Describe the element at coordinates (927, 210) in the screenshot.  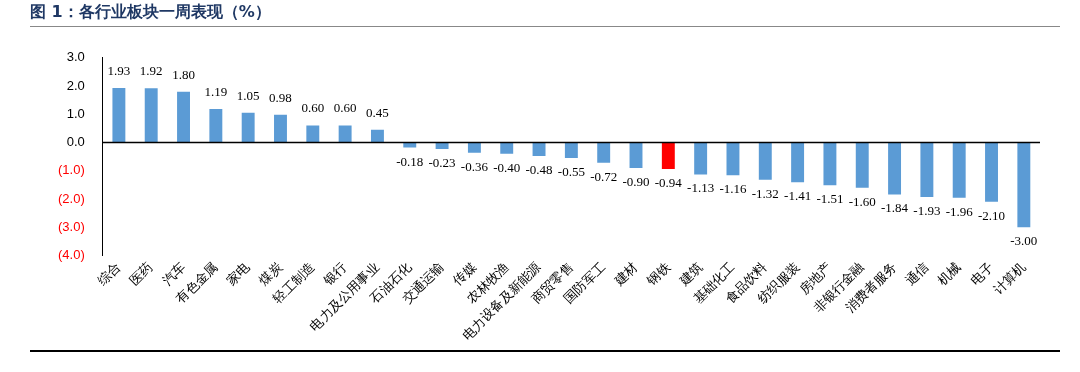
I see `data-label: -1.93` at that location.